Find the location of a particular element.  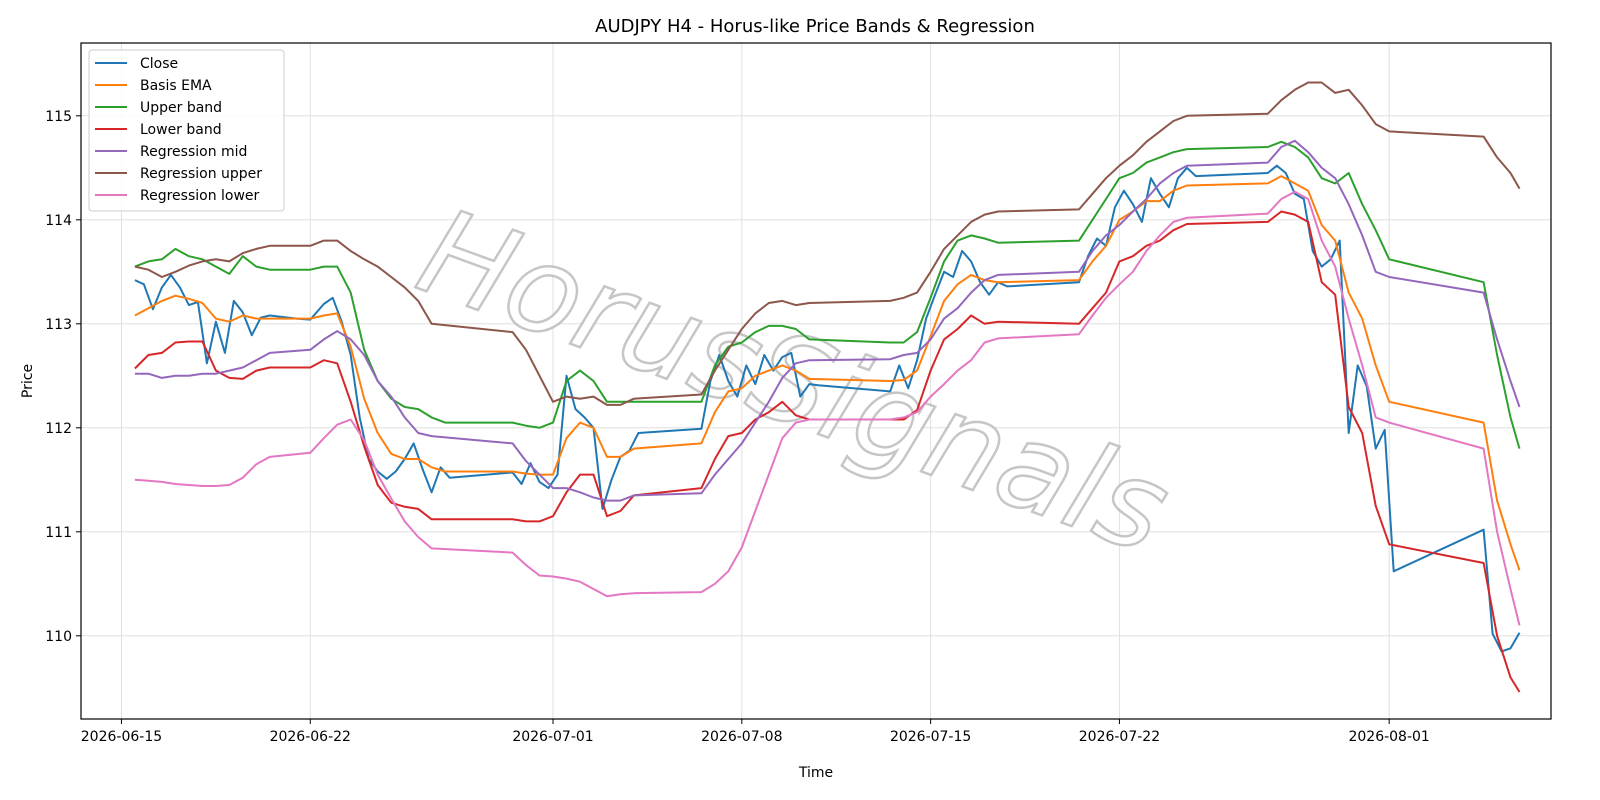

x-tick-label: 2026-07-22 is located at coordinates (1119, 737).